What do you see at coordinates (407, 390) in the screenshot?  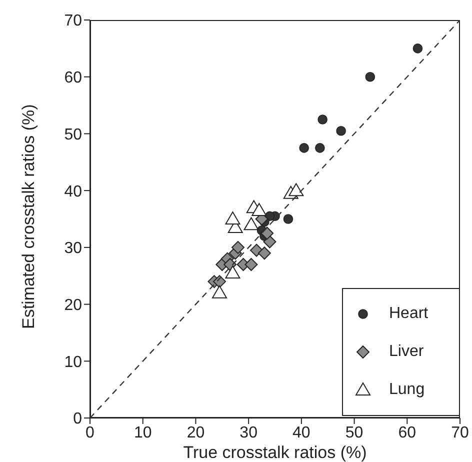 I see `legend-label: Lung` at bounding box center [407, 390].